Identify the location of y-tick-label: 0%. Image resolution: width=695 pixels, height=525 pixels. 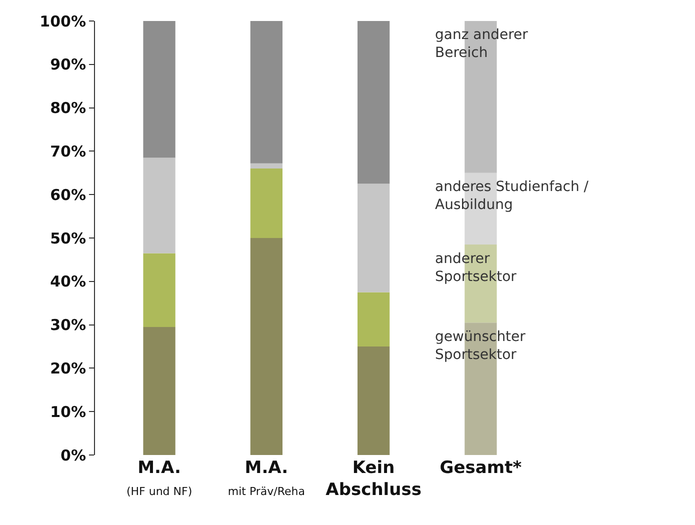
(73, 455).